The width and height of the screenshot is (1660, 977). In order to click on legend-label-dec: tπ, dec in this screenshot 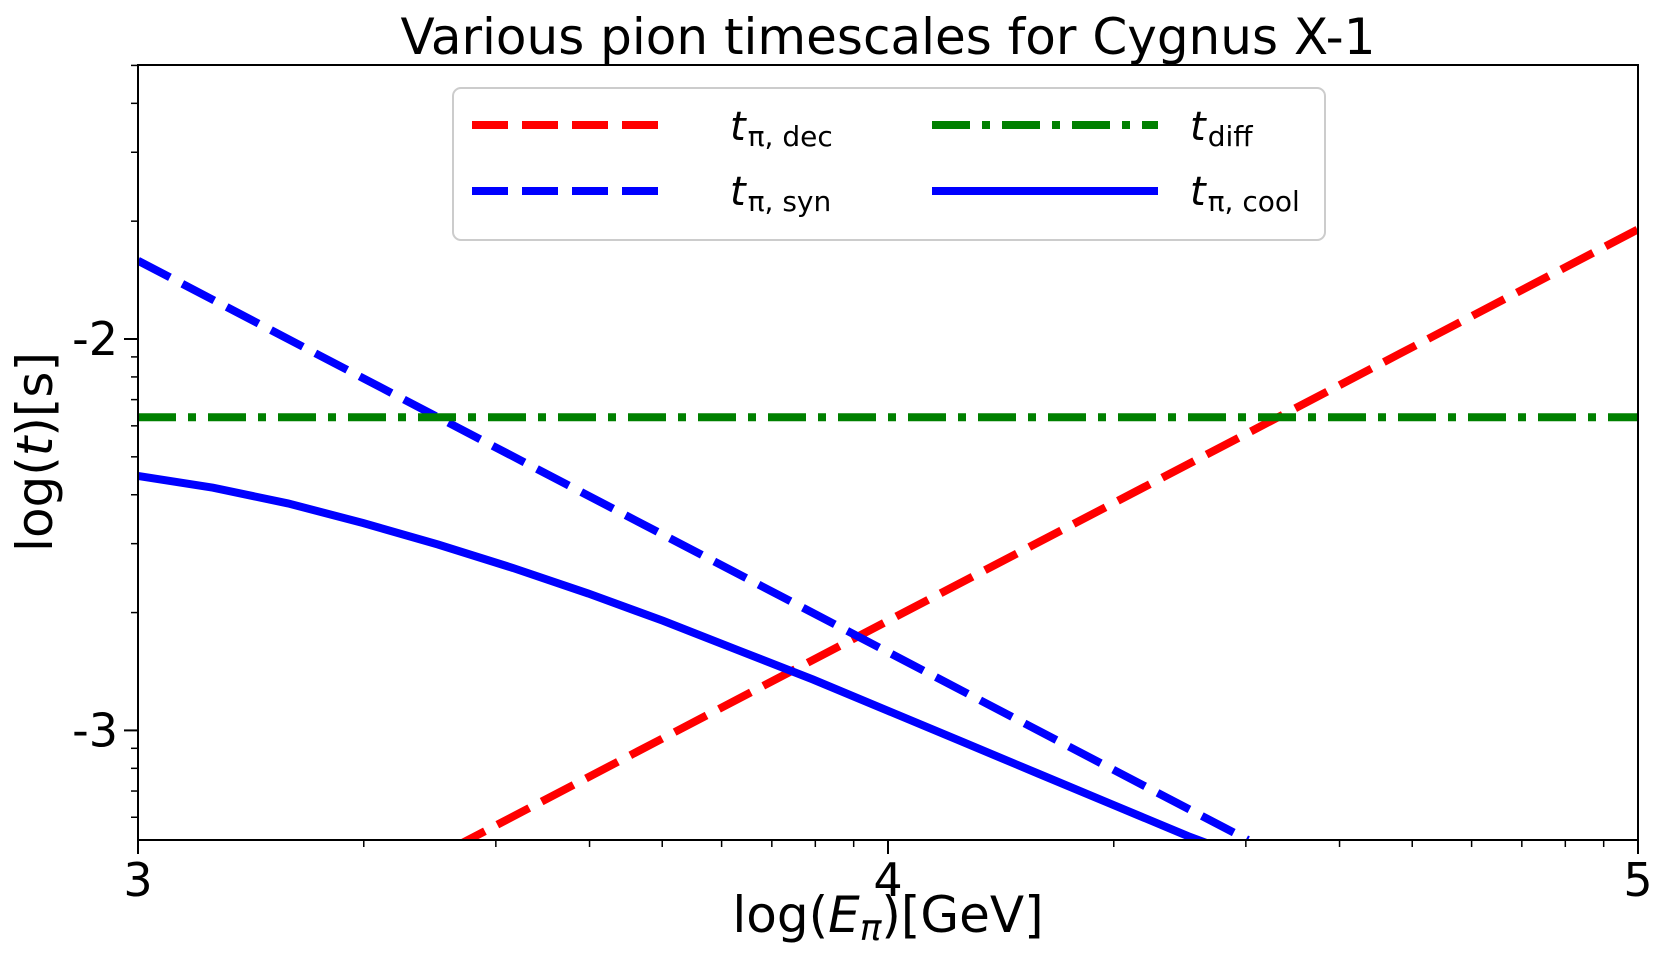, I will do `click(781, 128)`.